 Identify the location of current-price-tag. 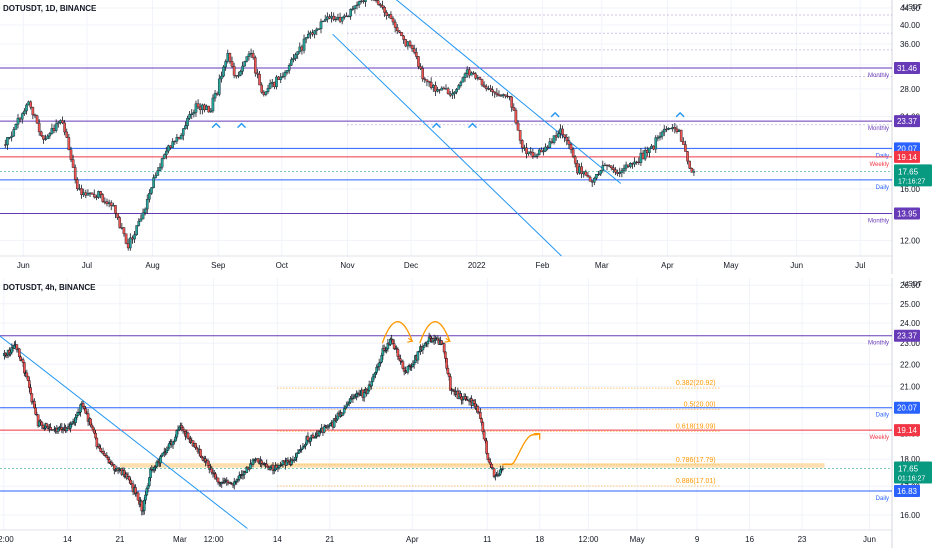
(913, 175).